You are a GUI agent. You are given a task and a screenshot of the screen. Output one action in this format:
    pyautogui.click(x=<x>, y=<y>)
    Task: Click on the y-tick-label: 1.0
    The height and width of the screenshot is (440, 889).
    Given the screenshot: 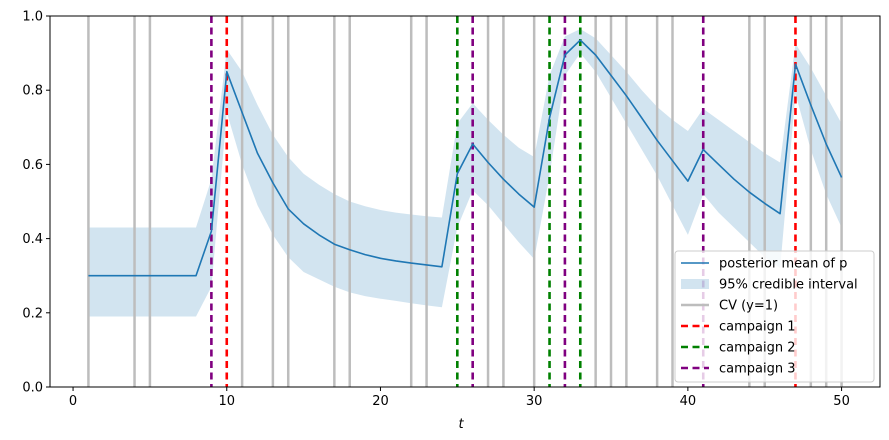 What is the action you would take?
    pyautogui.click(x=32, y=17)
    